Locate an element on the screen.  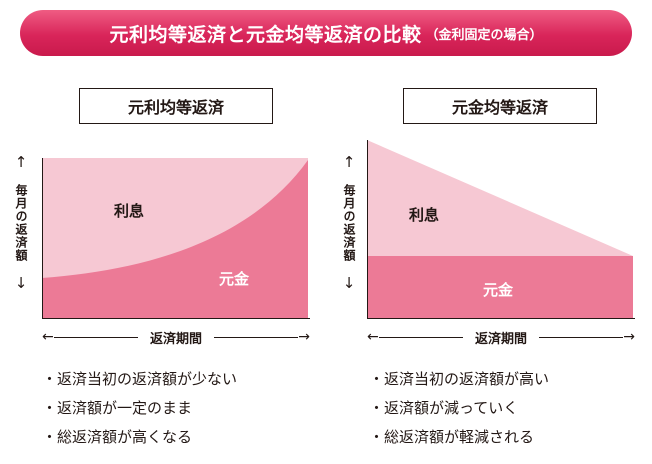
list-item: ・返済額が一定のまま is located at coordinates (117, 408).